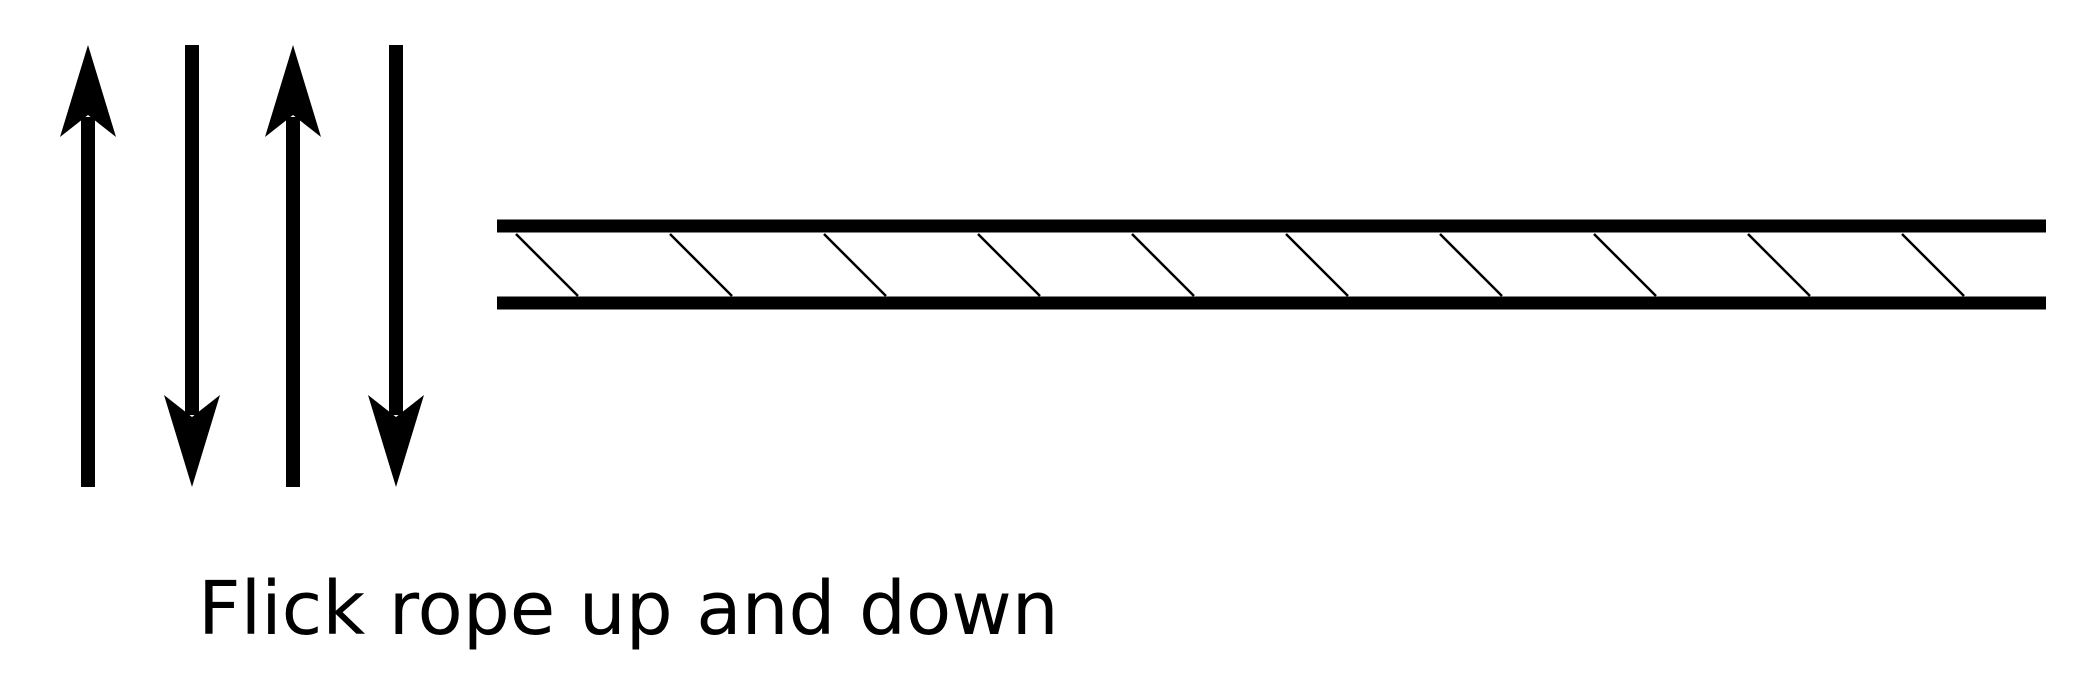 Image resolution: width=2096 pixels, height=679 pixels. Describe the element at coordinates (1240, 265) in the screenshot. I see `rope-hatching` at that location.